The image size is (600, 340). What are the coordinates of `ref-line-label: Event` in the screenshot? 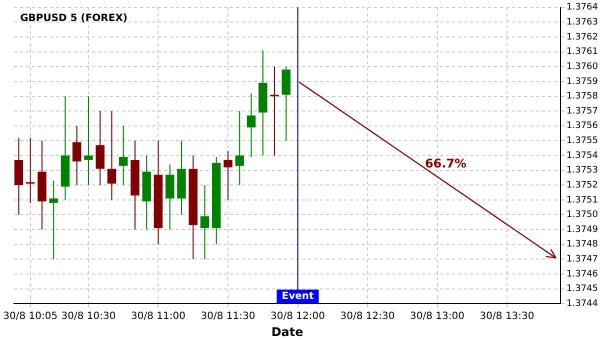 It's located at (298, 296).